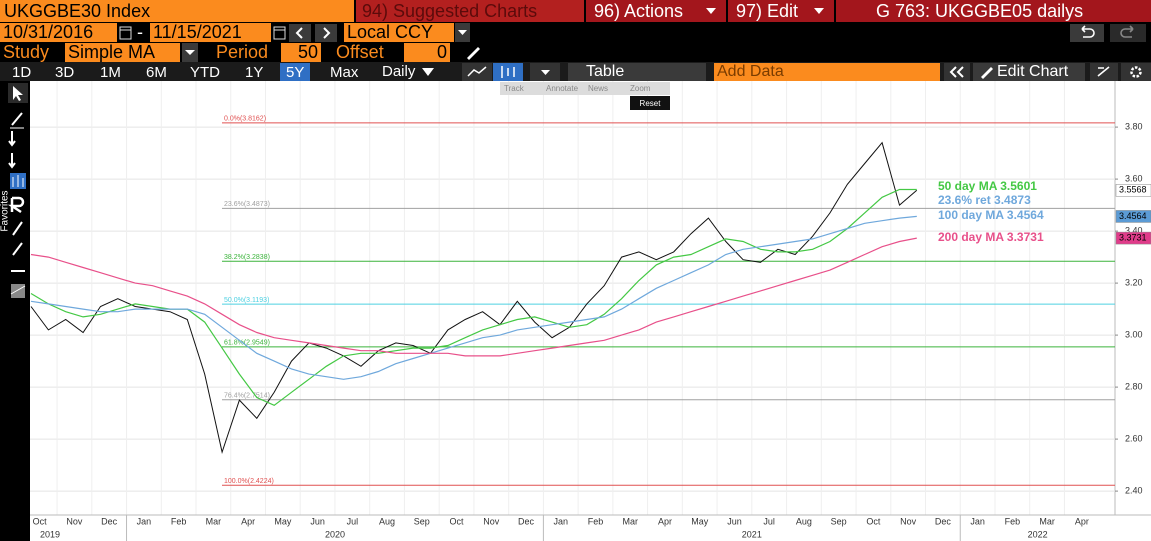 This screenshot has width=1151, height=541. Describe the element at coordinates (1134, 126) in the screenshot. I see `y-tick-label: 3.80` at that location.